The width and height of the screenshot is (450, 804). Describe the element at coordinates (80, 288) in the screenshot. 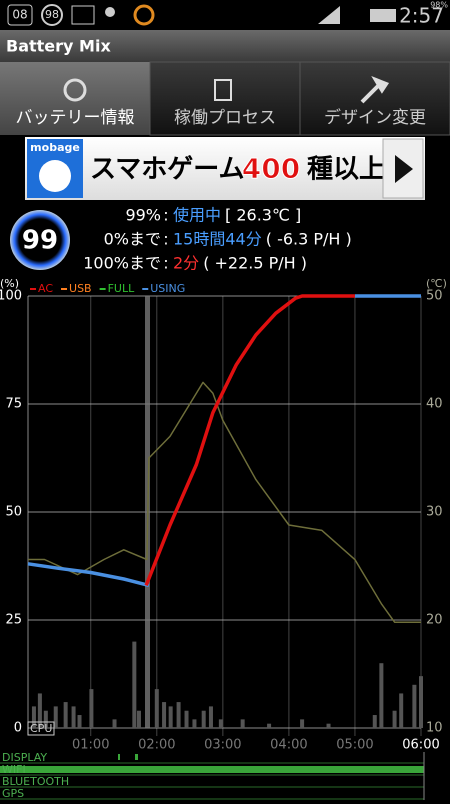

I see `legend-label: USB` at that location.